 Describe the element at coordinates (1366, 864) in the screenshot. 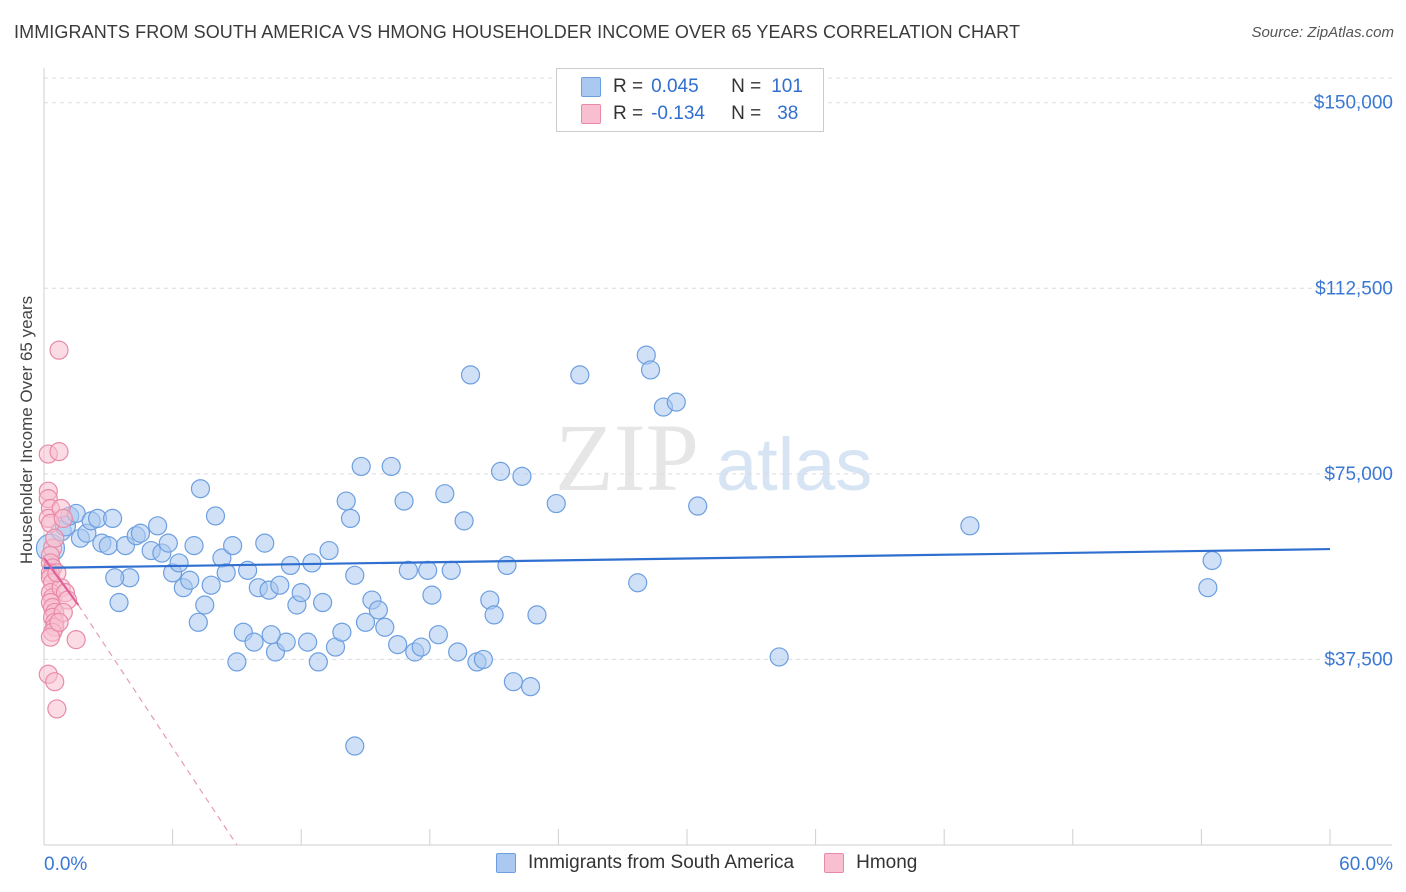

I see `x-tick-label-max: 60.0%` at that location.